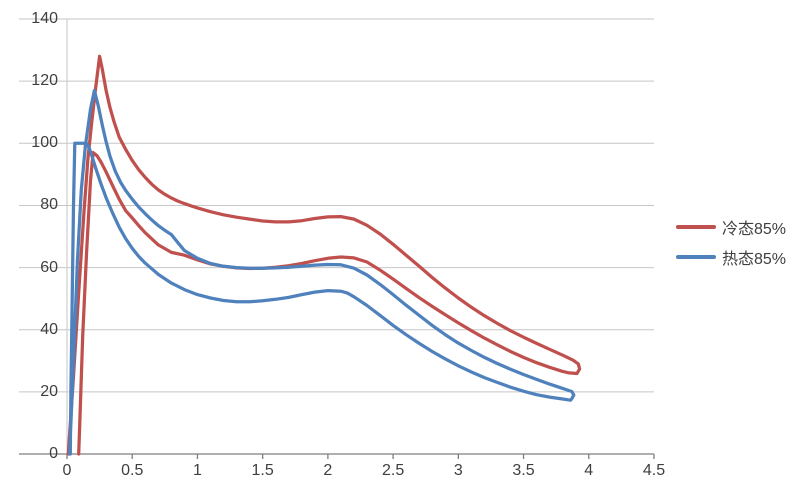 This screenshot has width=799, height=491. Describe the element at coordinates (44, 143) in the screenshot. I see `y-axis-tick-label: 100` at that location.